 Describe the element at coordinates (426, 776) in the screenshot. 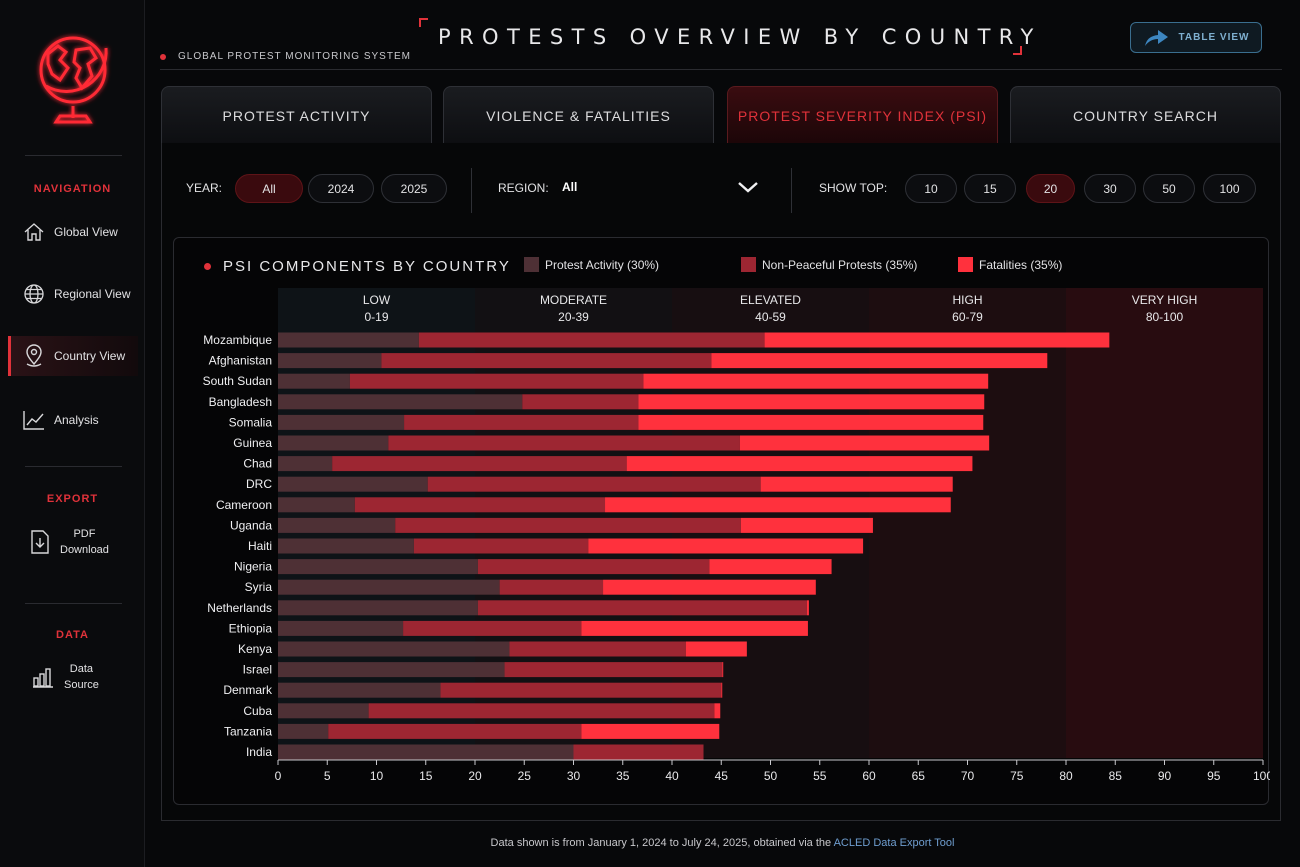

I see `x-tick-label: 15` at that location.